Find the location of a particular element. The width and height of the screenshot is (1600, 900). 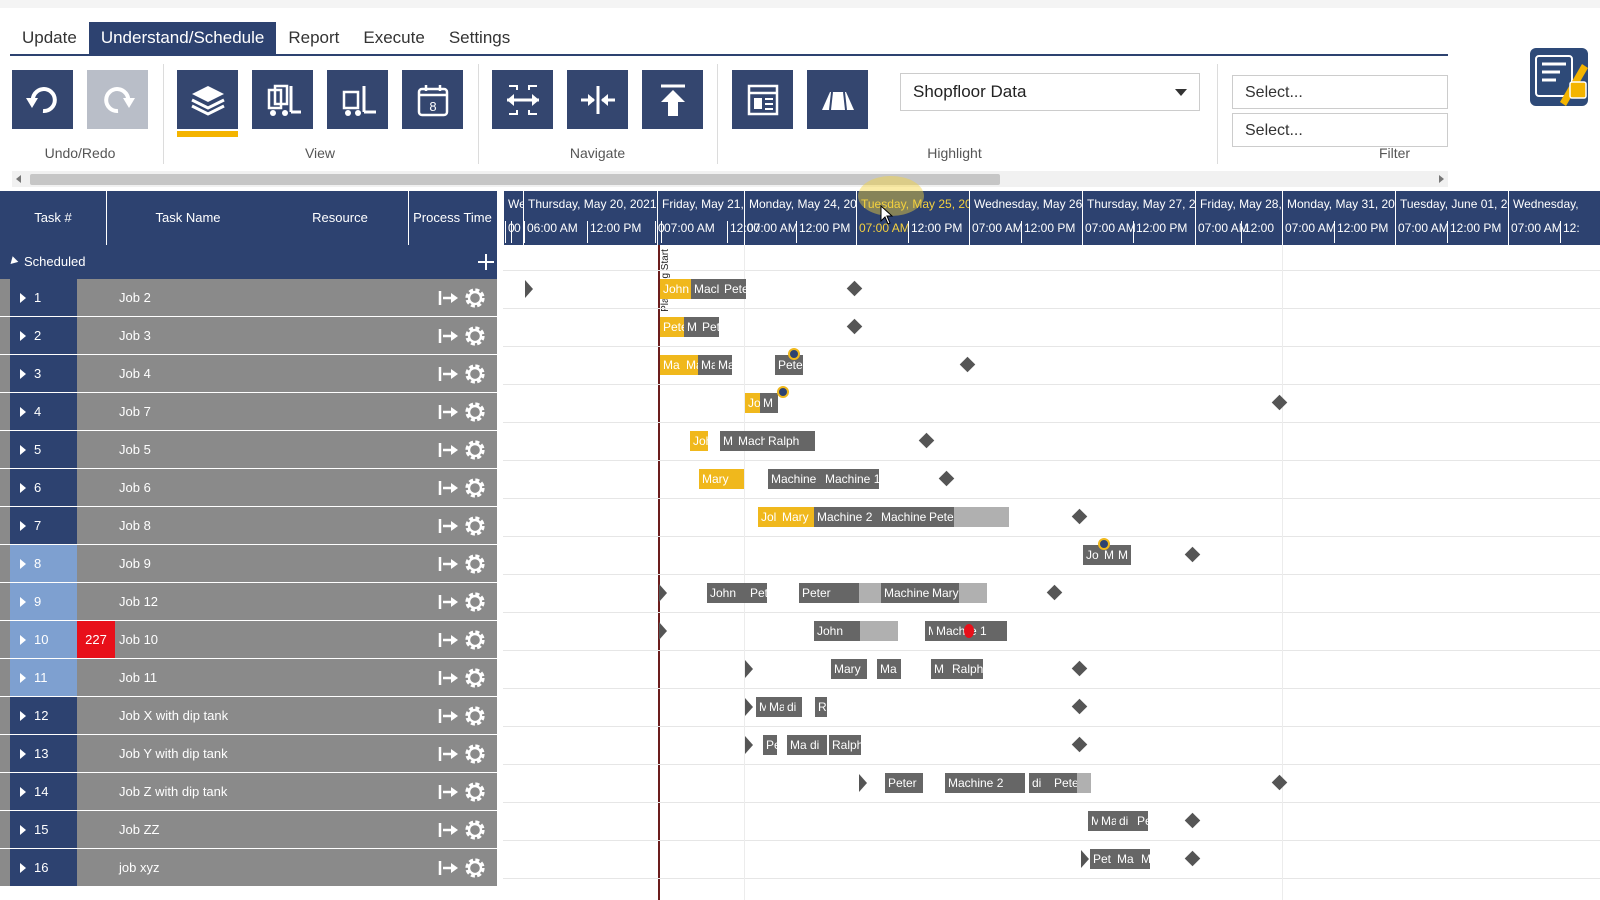

horizontal-scrollbar is located at coordinates (730, 179).